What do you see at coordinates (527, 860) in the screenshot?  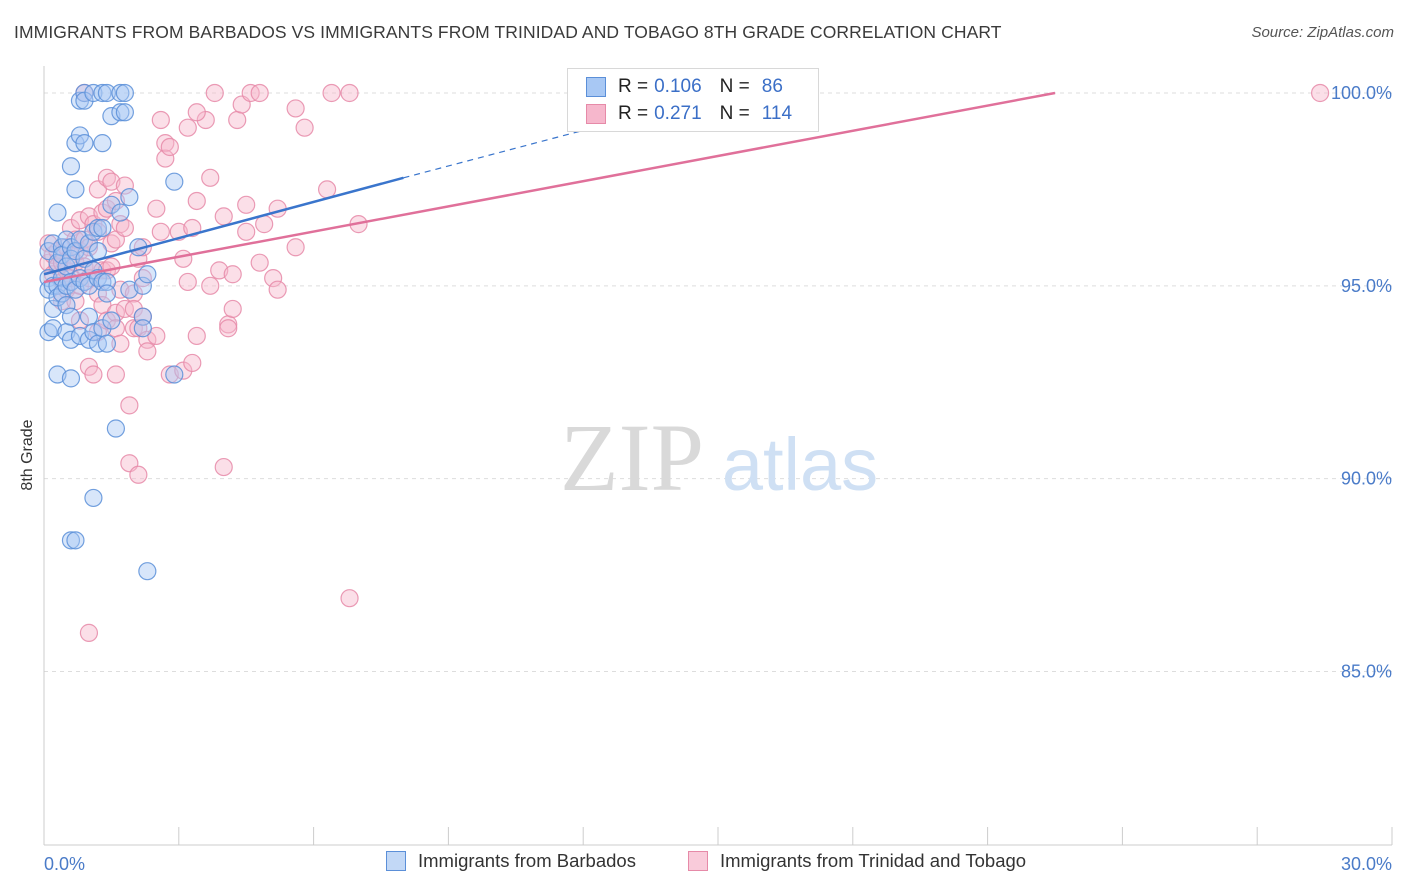 I see `legend-label-barbados: Immigrants from Barbados` at bounding box center [527, 860].